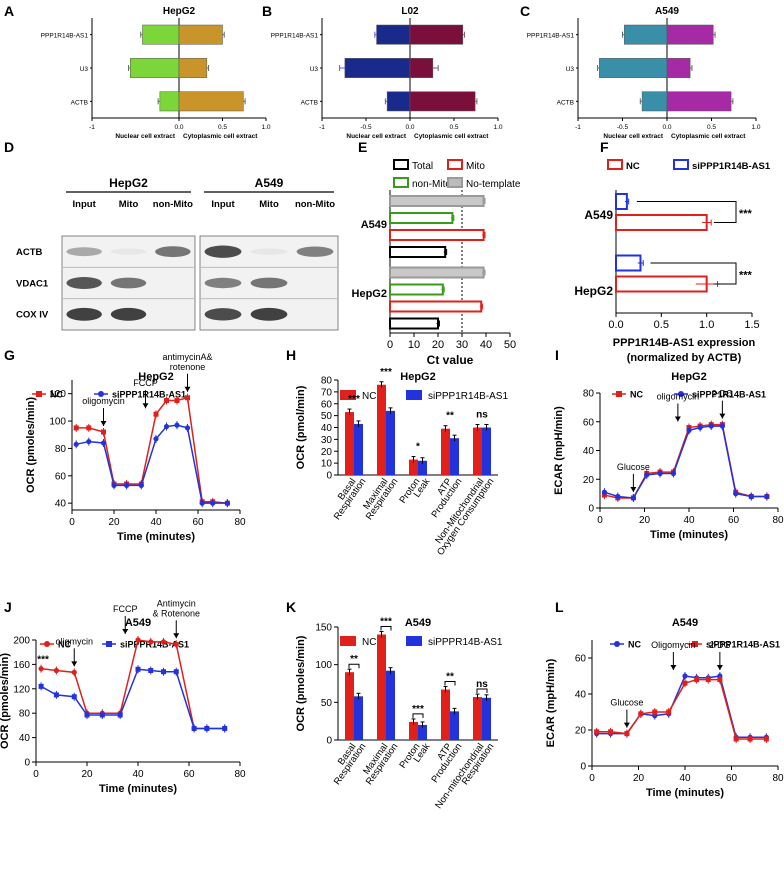 The height and width of the screenshot is (873, 784). I want to click on panel-letter-H: H, so click(291, 355).